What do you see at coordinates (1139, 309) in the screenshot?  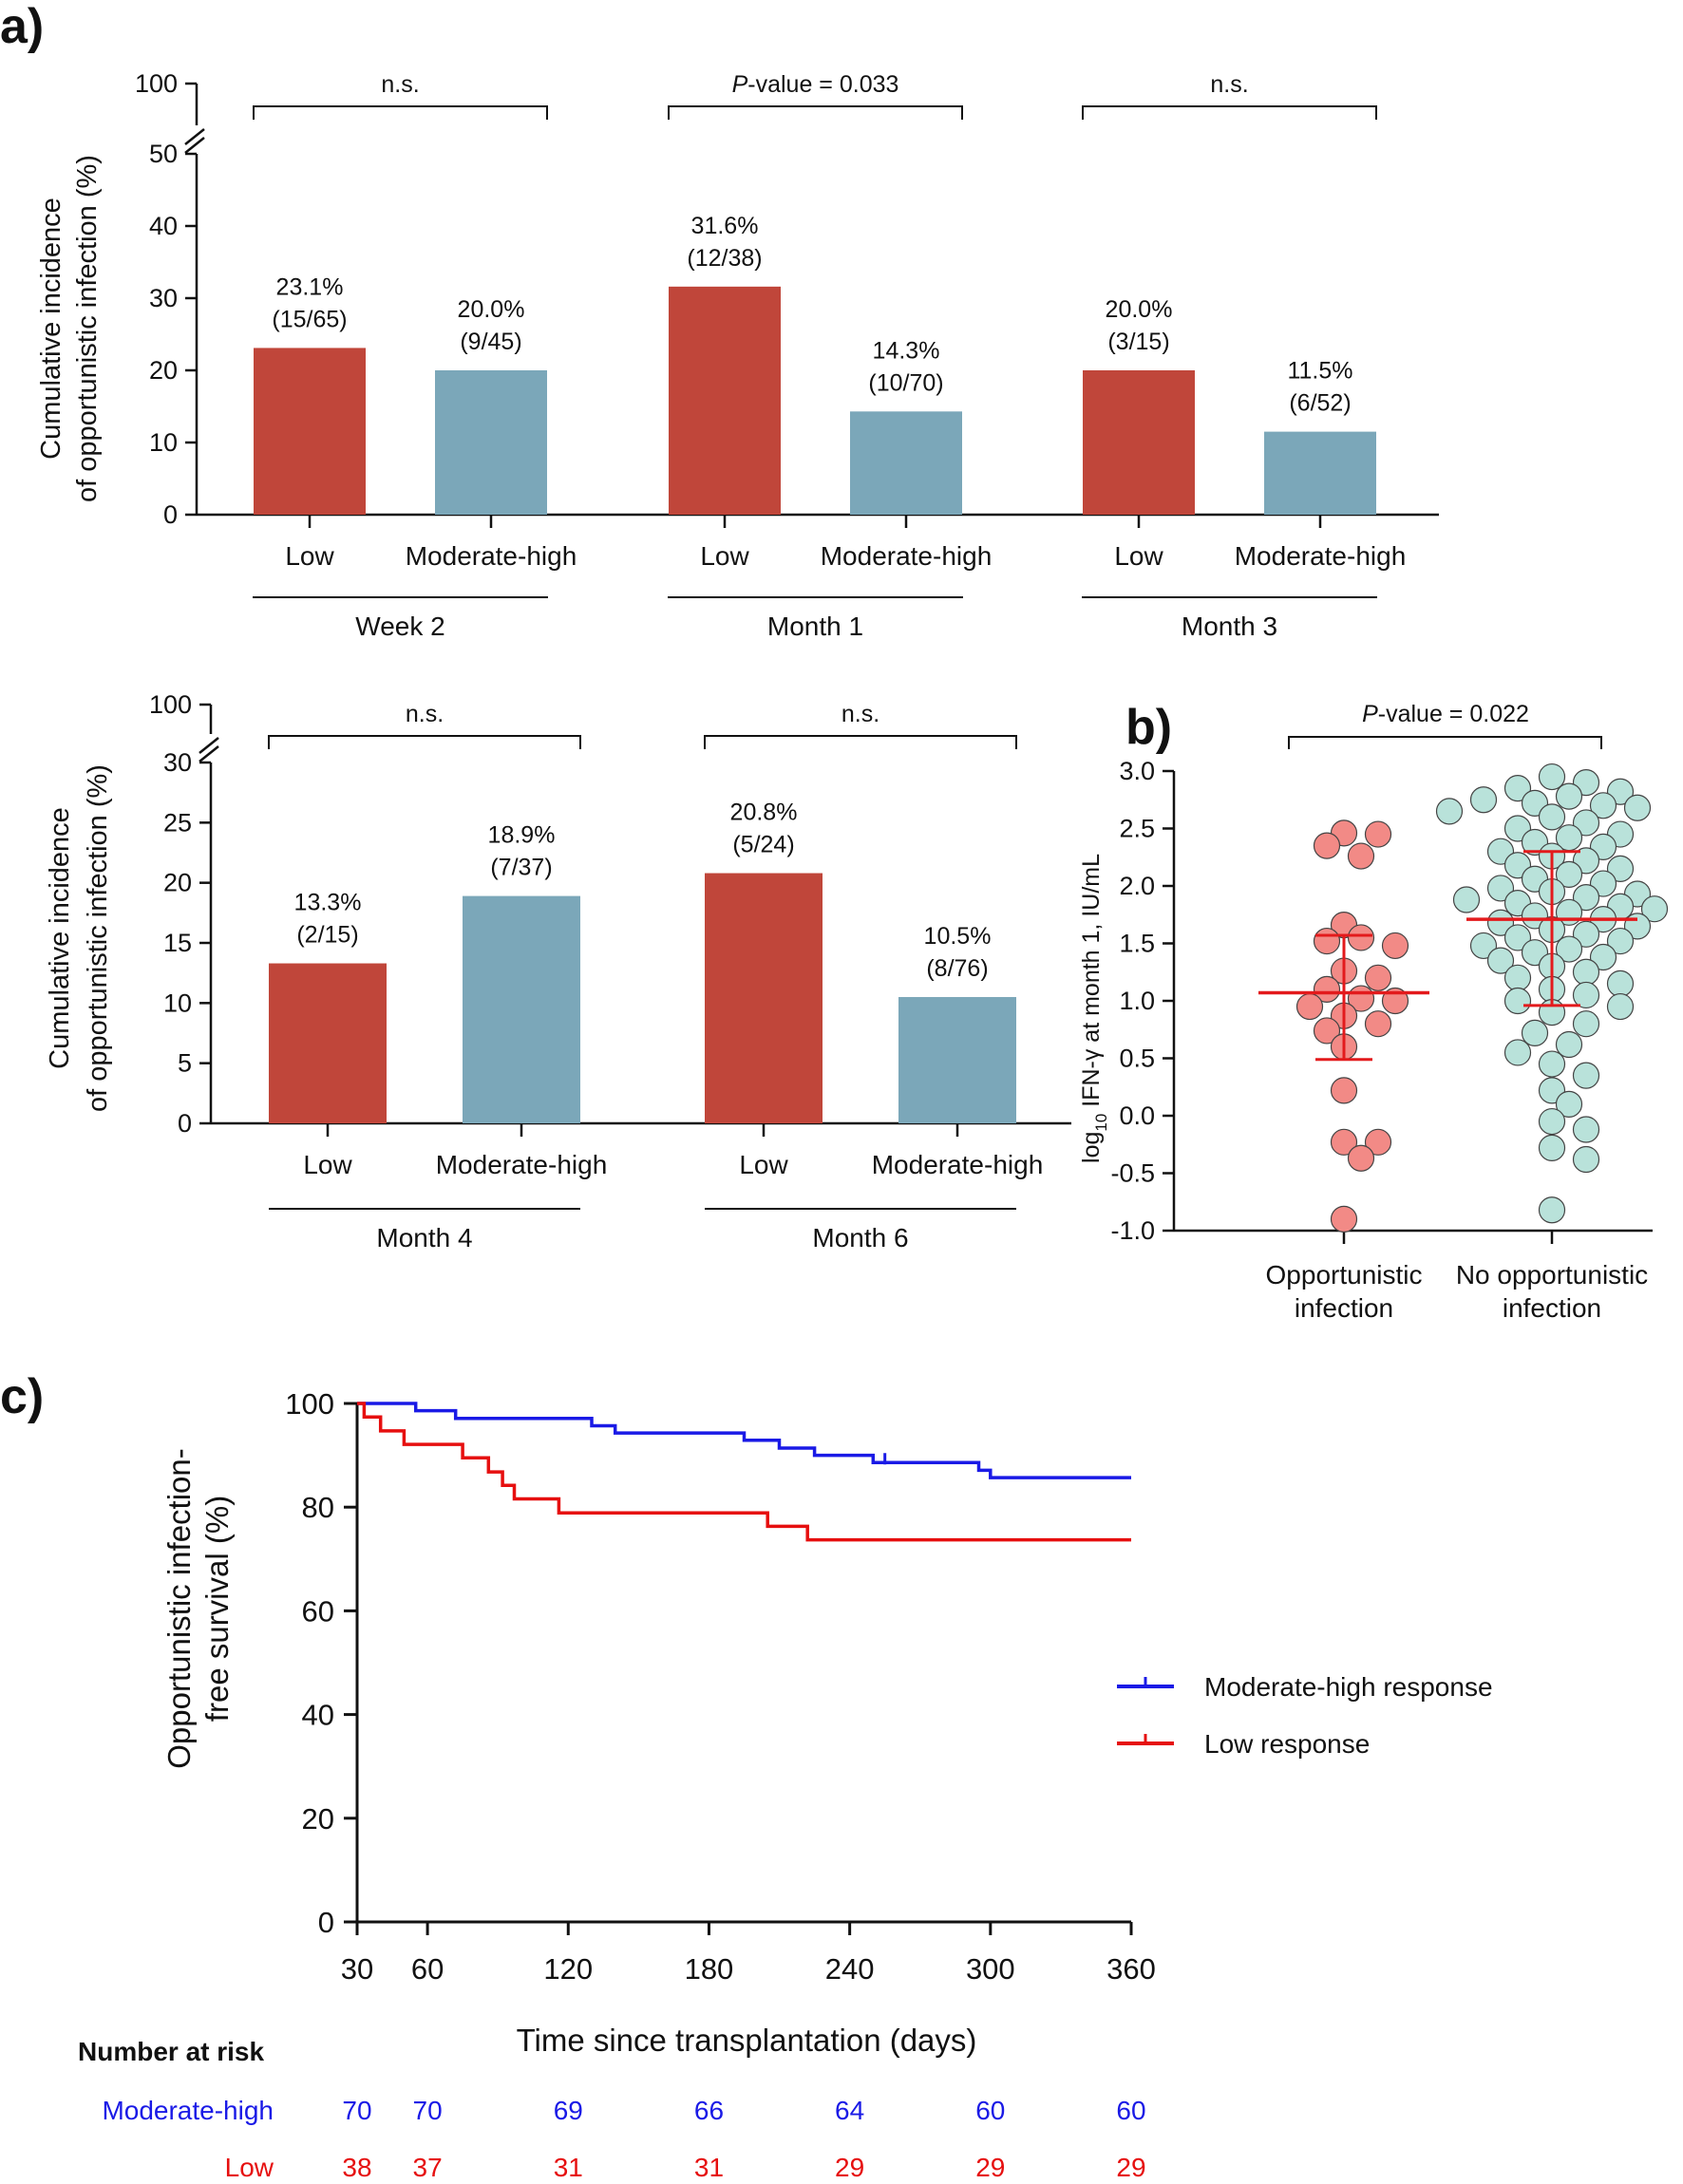 I see `bar-value-label: 20.0%` at bounding box center [1139, 309].